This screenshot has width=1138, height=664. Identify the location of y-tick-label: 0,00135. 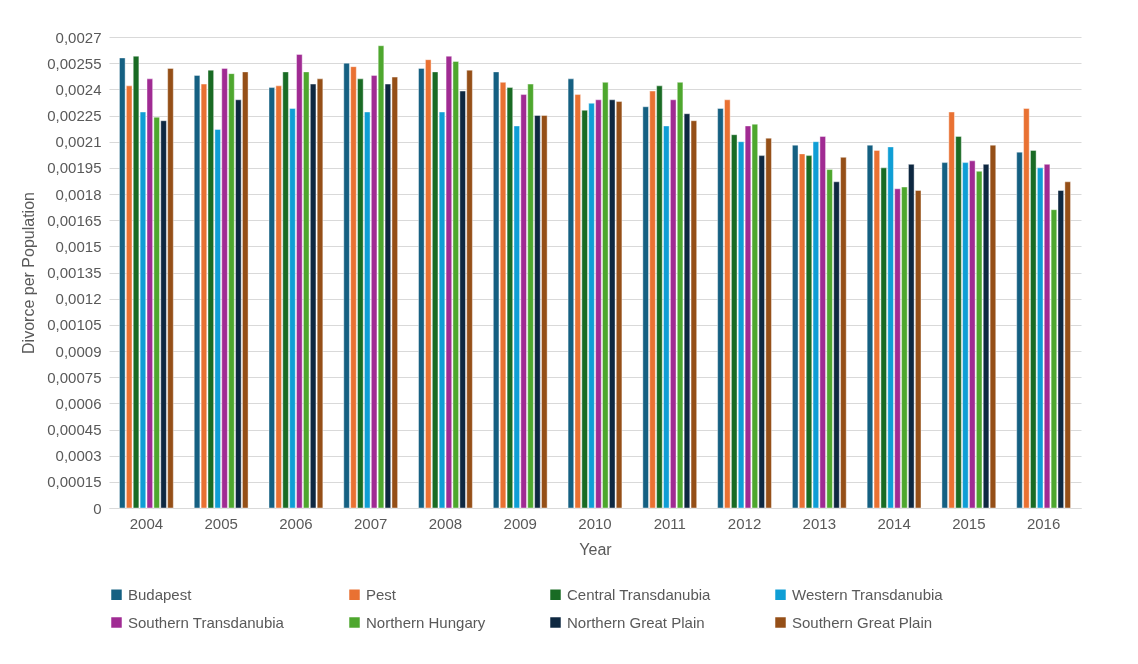
(74, 272).